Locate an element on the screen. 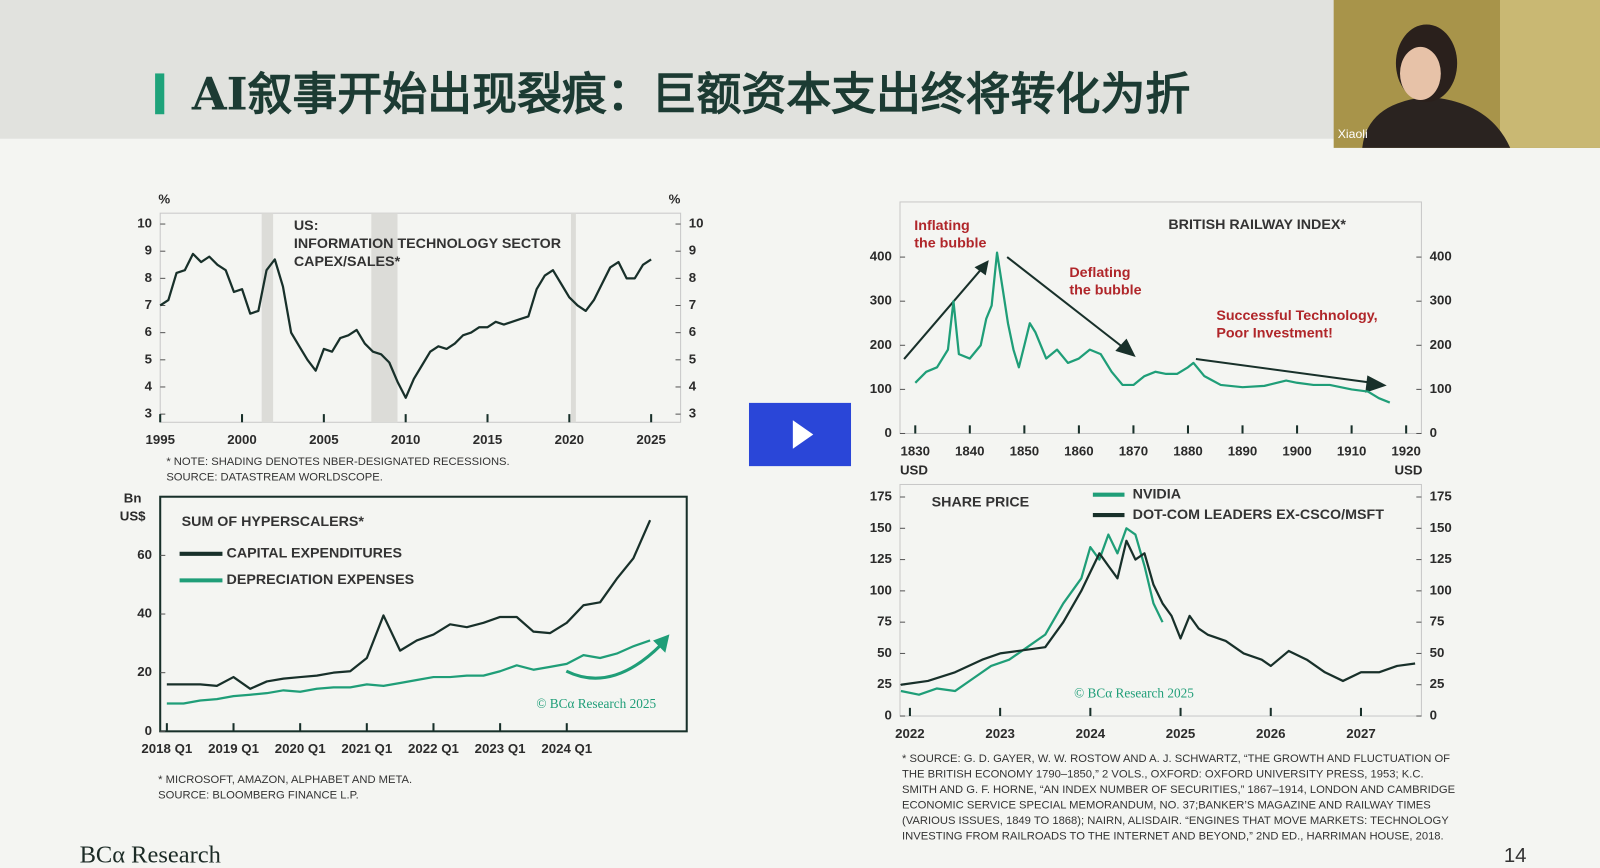 This screenshot has width=1600, height=868. x-tick-label: 2022 Q1 is located at coordinates (433, 748).